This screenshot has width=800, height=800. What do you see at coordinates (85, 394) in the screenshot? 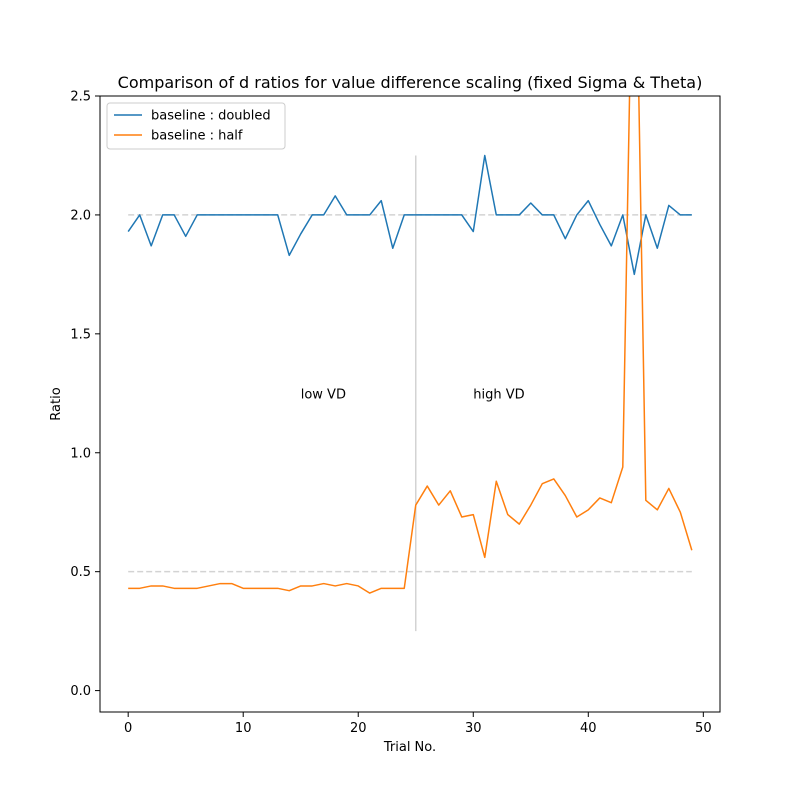
I see `y-axis: 0.0 0.5 1.0 1.5 2.0 2.5` at bounding box center [85, 394].